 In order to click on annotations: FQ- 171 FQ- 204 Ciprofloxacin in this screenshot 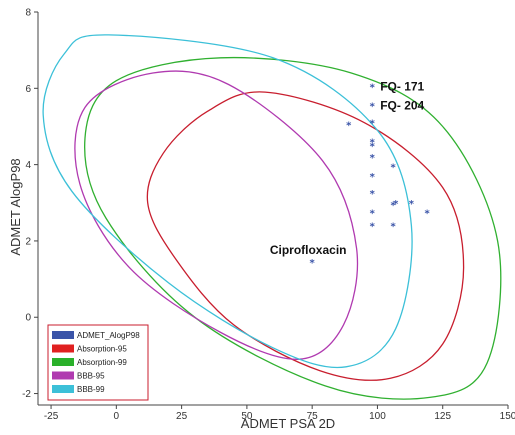, I will do `click(347, 168)`.